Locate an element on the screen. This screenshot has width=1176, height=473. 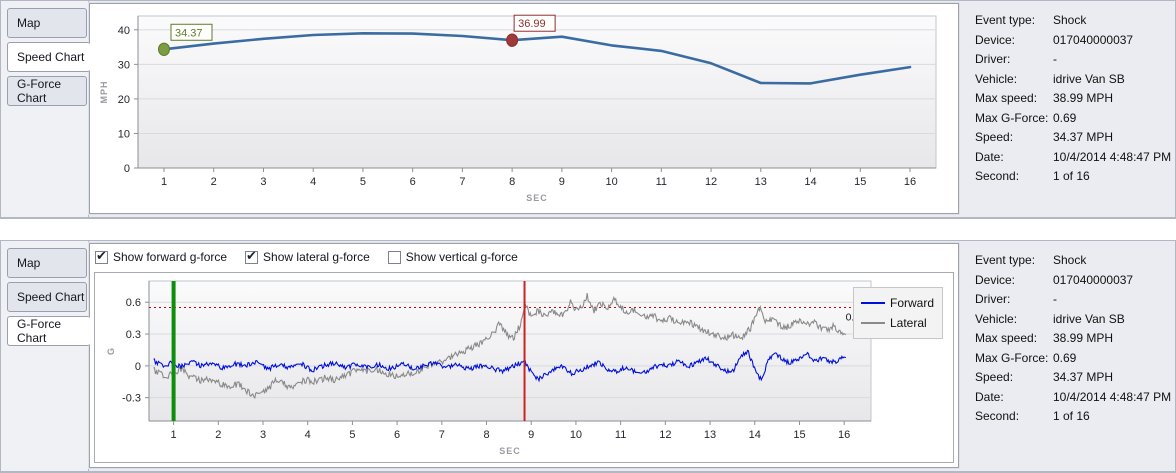
svg-text: 13 is located at coordinates (761, 182).